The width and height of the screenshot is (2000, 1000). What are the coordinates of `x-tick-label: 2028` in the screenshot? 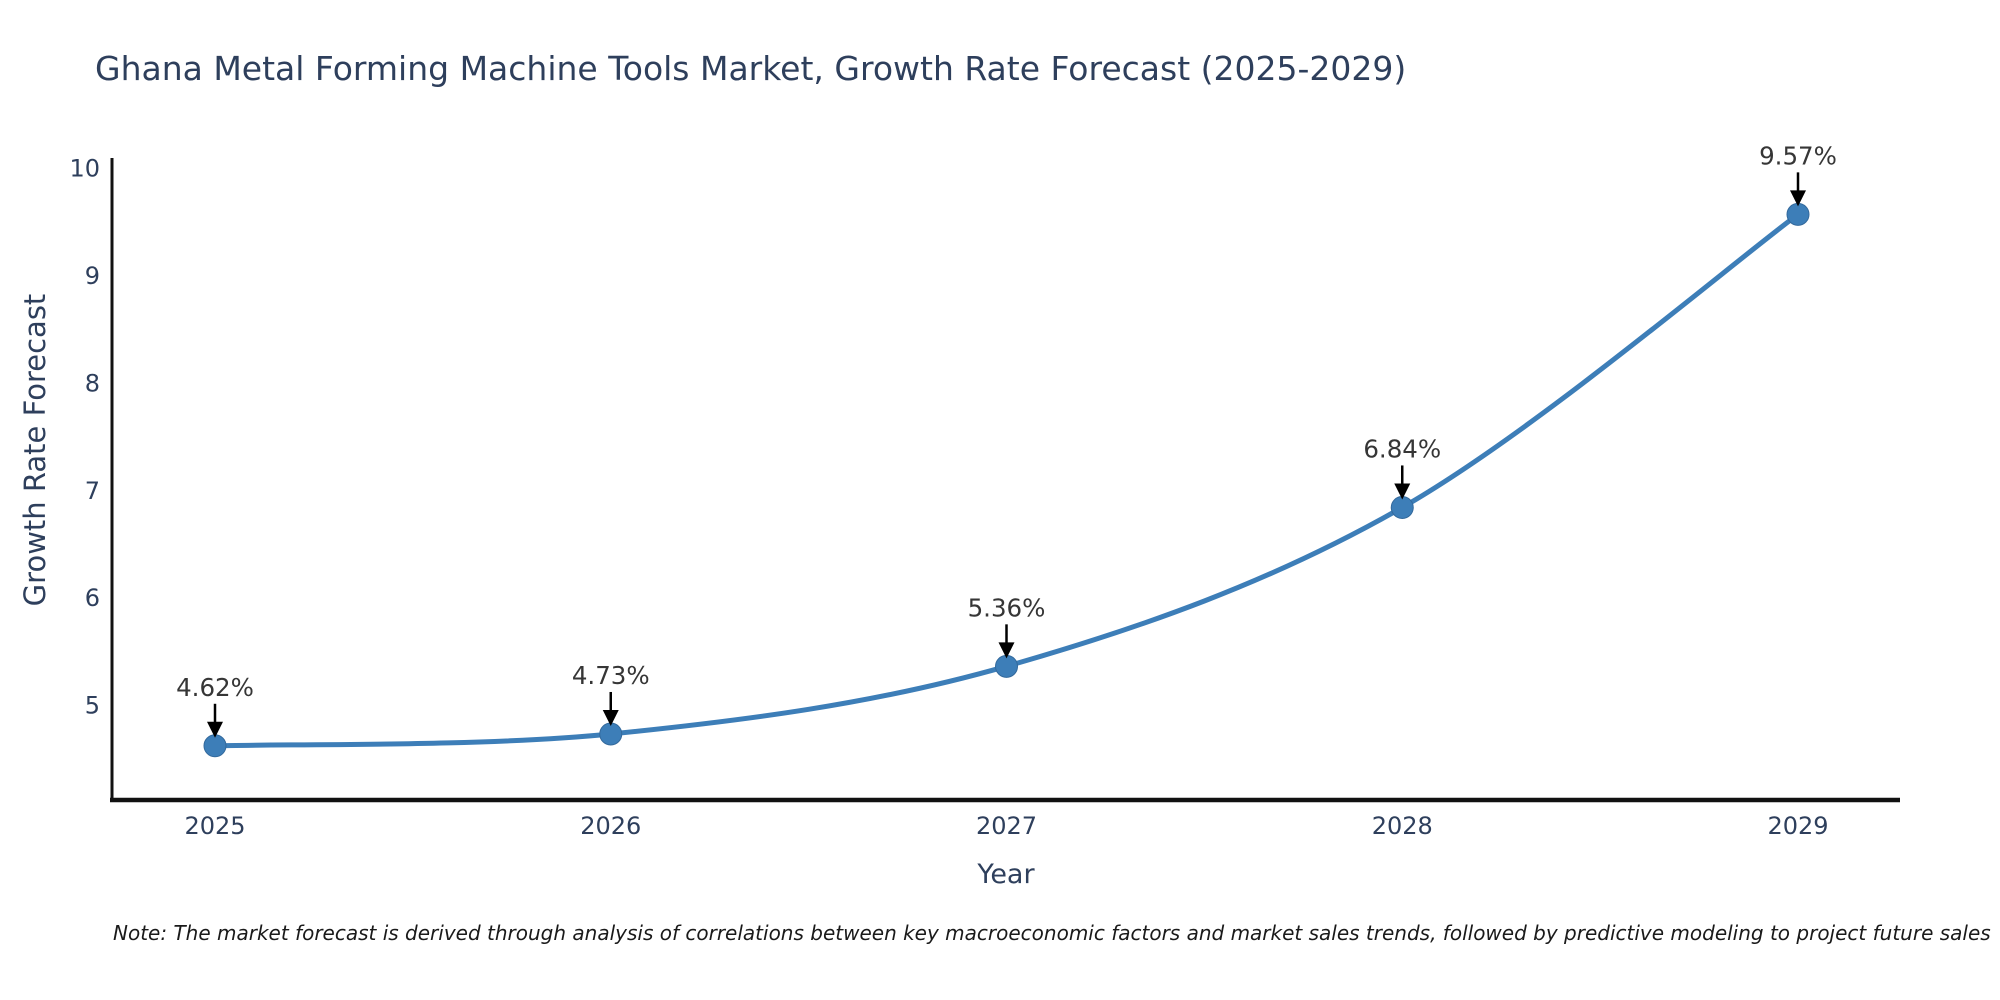 It's located at (1402, 826).